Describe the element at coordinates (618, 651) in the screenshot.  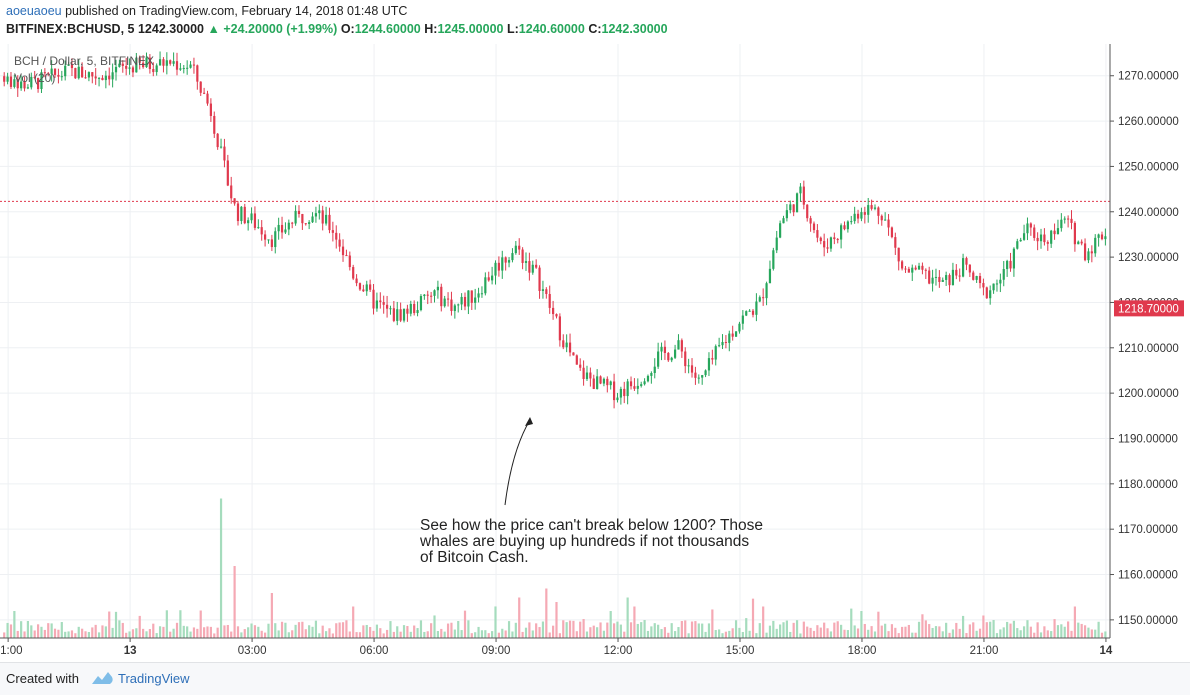
I see `x-tick-label: 12:00` at that location.